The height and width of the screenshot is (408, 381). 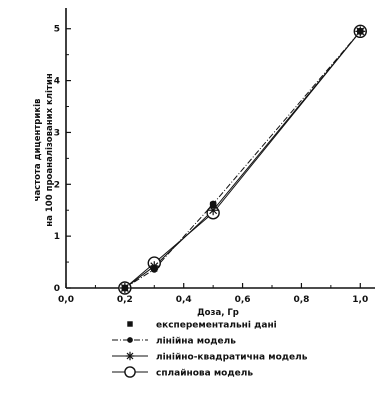 I want to click on y-tick-label-3: 3, so click(x=57, y=133).